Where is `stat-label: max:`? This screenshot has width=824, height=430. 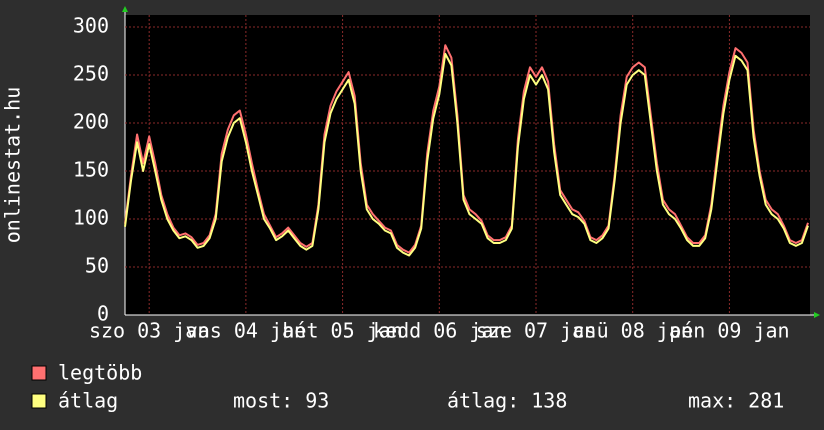 stat-label: max: is located at coordinates (712, 401).